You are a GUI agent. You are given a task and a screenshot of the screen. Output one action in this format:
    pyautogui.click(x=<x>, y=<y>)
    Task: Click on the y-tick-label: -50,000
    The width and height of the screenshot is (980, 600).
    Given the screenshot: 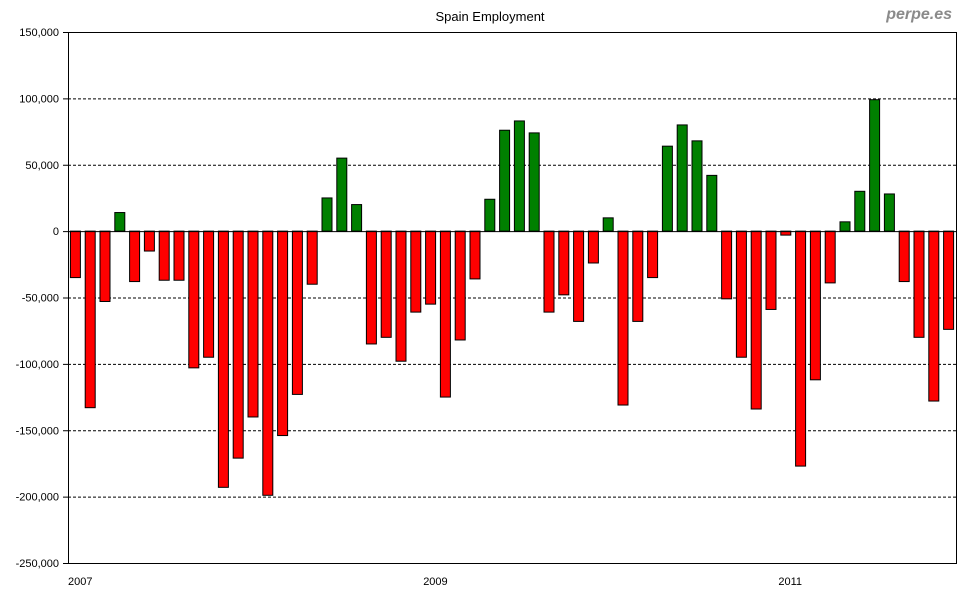 What is the action you would take?
    pyautogui.click(x=40, y=299)
    